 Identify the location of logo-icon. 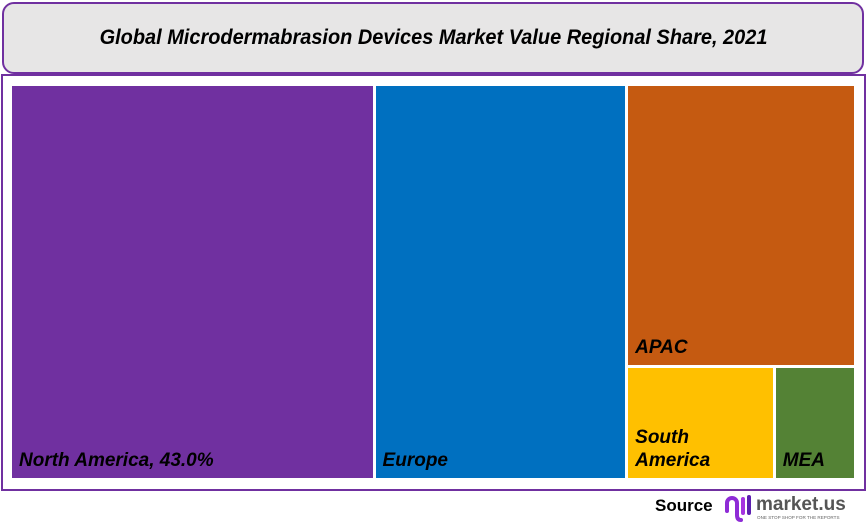
(738, 508).